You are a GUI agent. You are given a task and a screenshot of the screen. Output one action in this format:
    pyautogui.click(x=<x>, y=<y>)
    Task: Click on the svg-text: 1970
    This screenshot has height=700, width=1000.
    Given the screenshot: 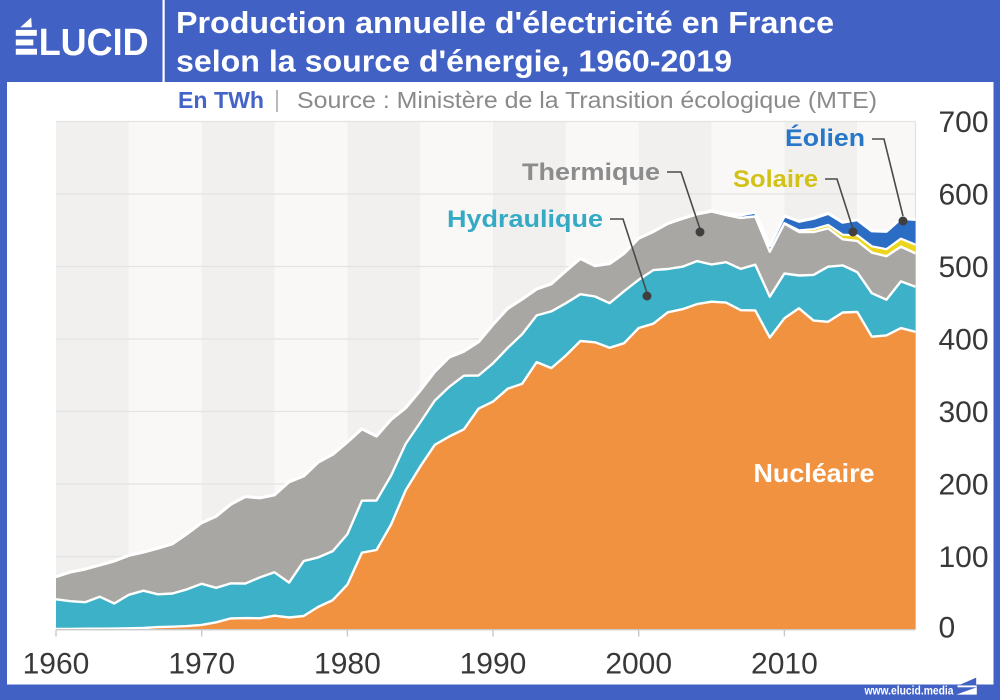 What is the action you would take?
    pyautogui.click(x=201, y=664)
    